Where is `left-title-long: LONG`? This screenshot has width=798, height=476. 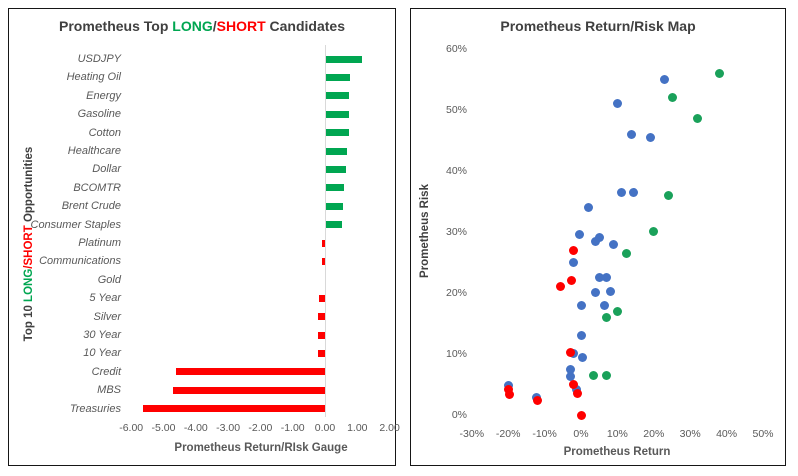 left-title-long: LONG is located at coordinates (192, 26).